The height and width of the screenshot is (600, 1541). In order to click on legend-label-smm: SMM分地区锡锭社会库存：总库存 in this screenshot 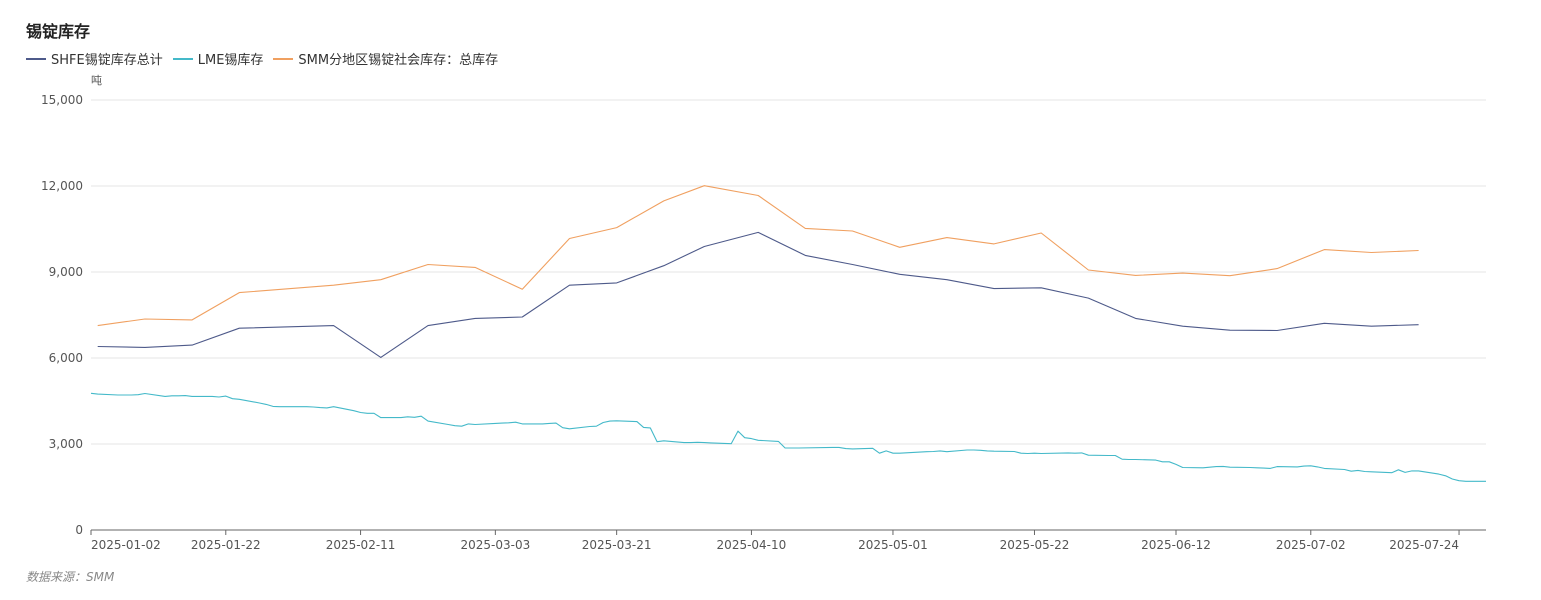, I will do `click(398, 60)`.